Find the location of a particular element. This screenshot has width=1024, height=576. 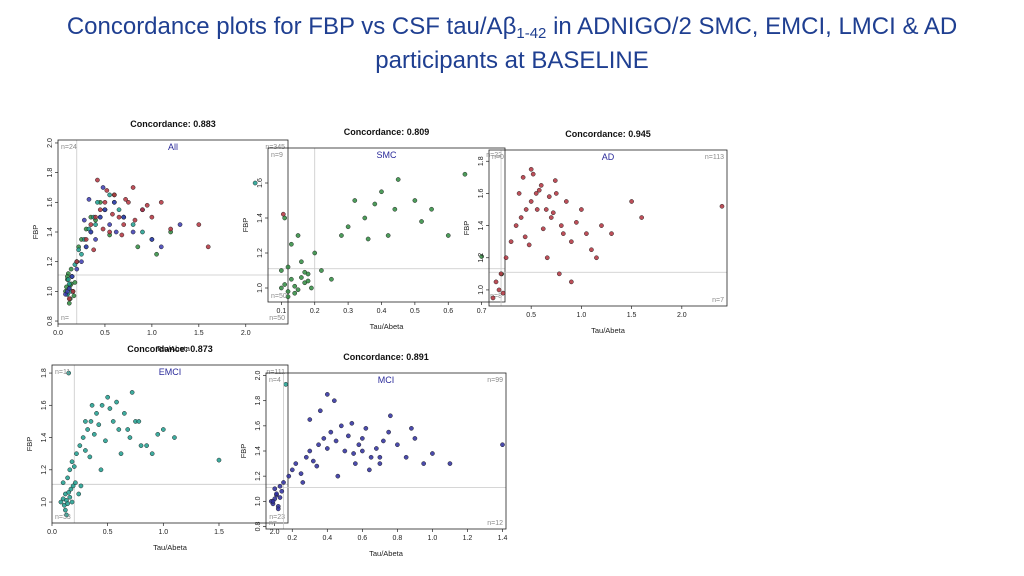

group-label: EMCI is located at coordinates (170, 372).